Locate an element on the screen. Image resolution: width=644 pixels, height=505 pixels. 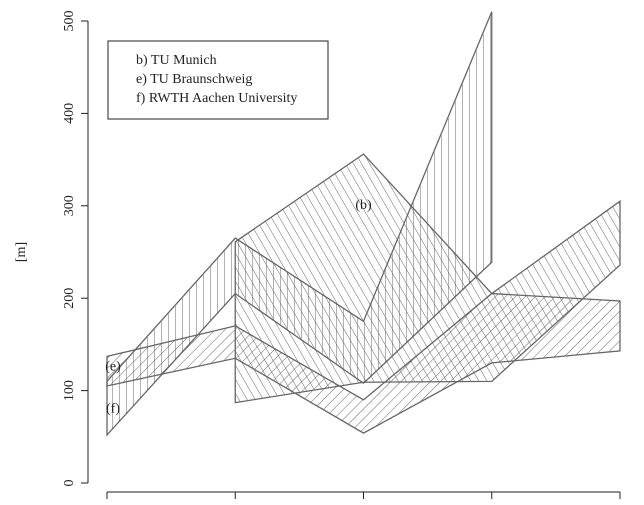
legend-label: f) RWTH Aachen University is located at coordinates (216, 98).